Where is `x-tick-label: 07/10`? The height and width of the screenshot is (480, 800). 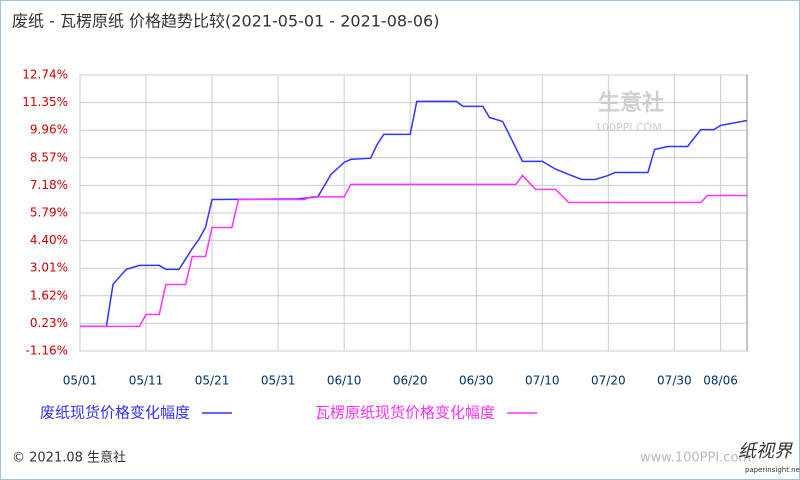
x-tick-label: 07/10 is located at coordinates (542, 381).